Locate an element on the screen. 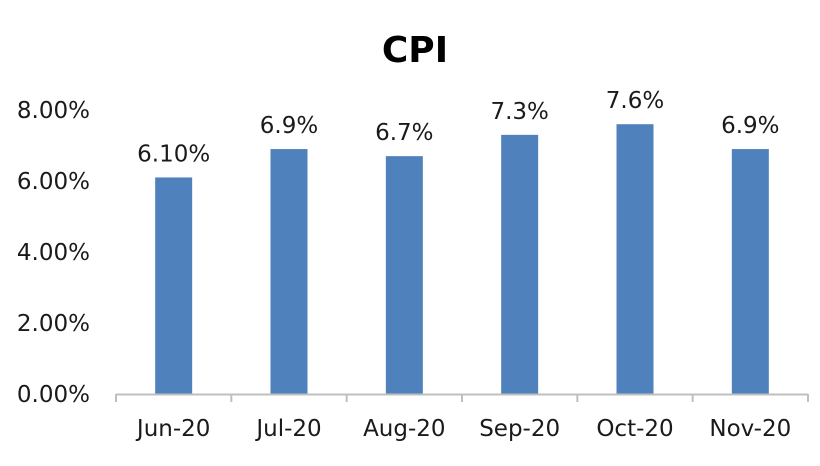 The height and width of the screenshot is (466, 820). data-label: 6.7% is located at coordinates (404, 133).